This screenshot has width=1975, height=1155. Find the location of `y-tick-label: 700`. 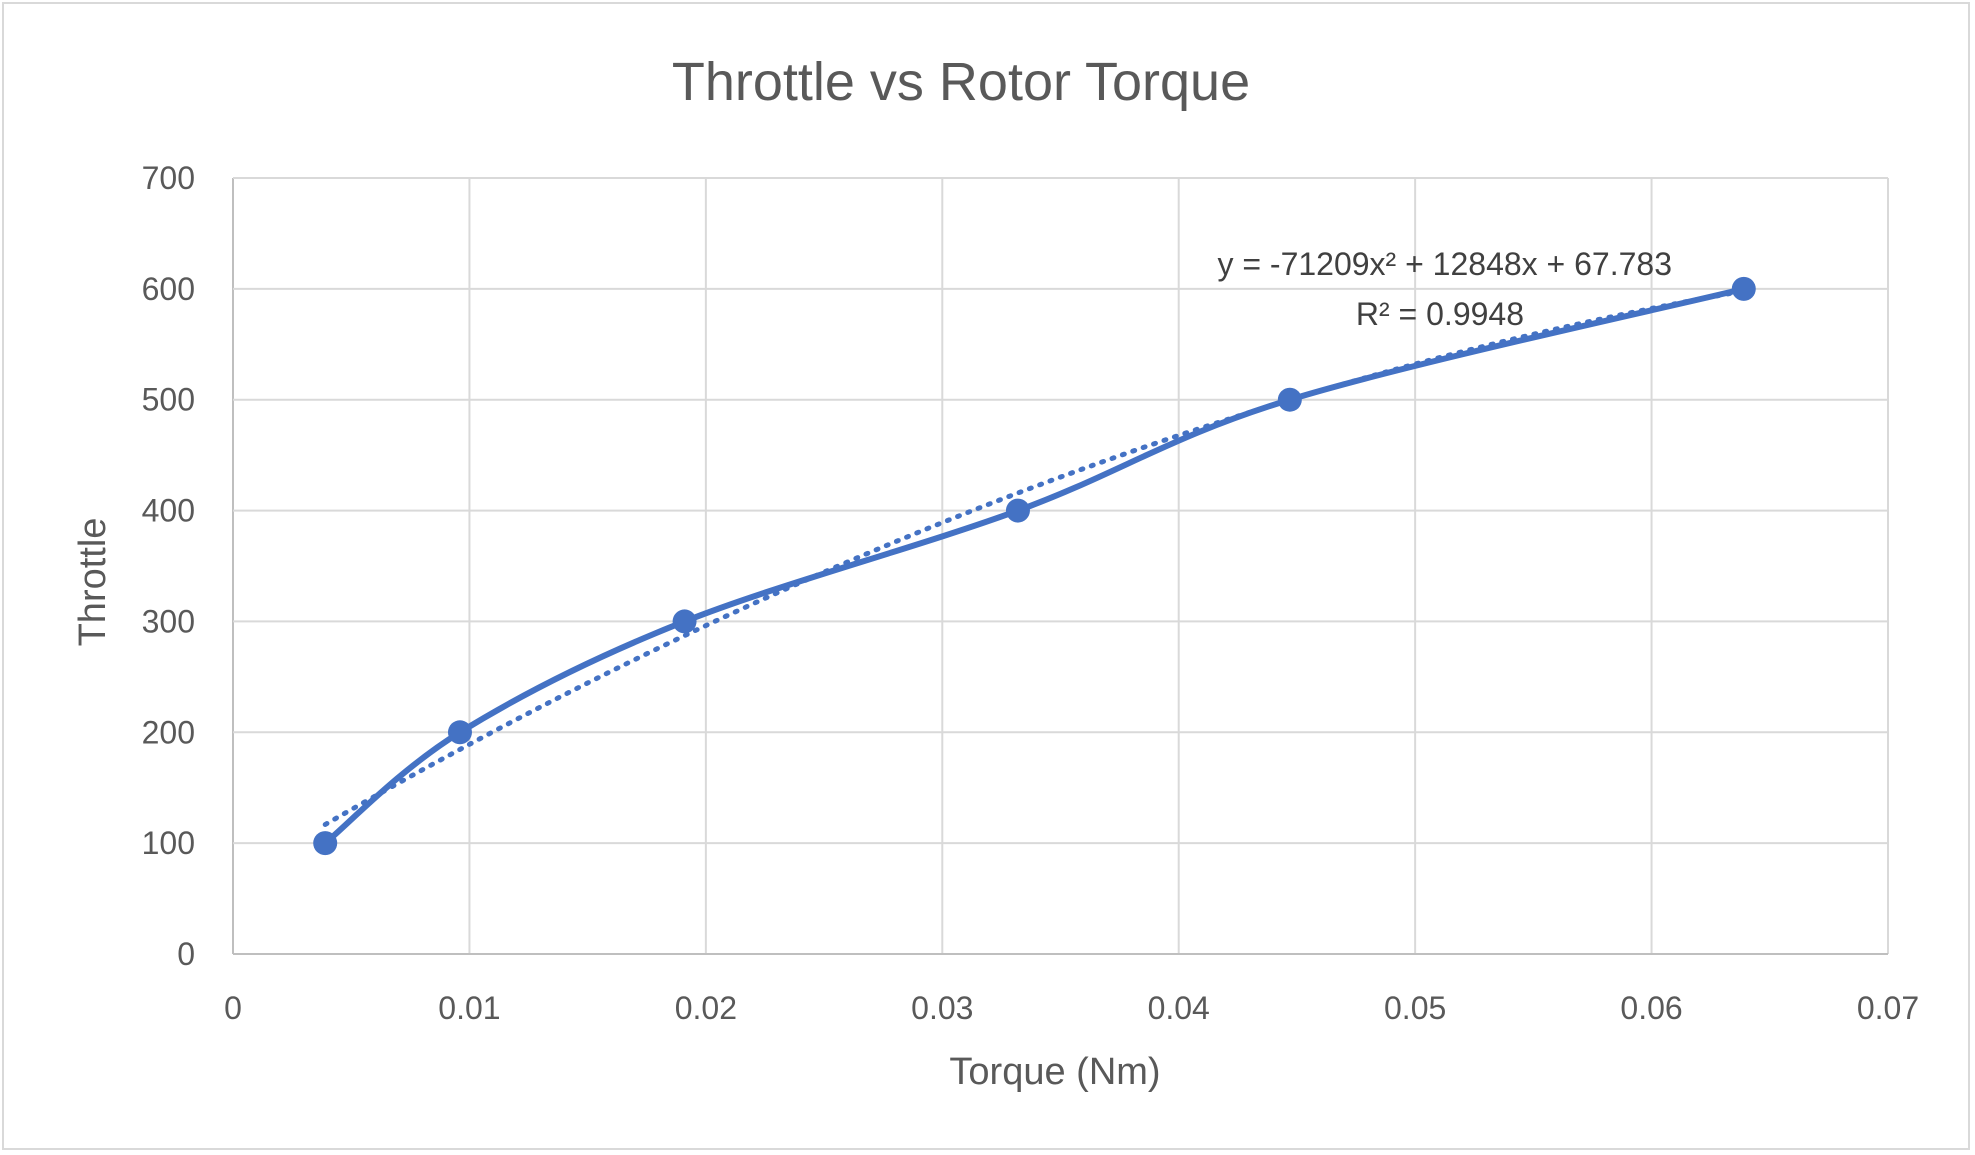

y-tick-label: 700 is located at coordinates (168, 178).